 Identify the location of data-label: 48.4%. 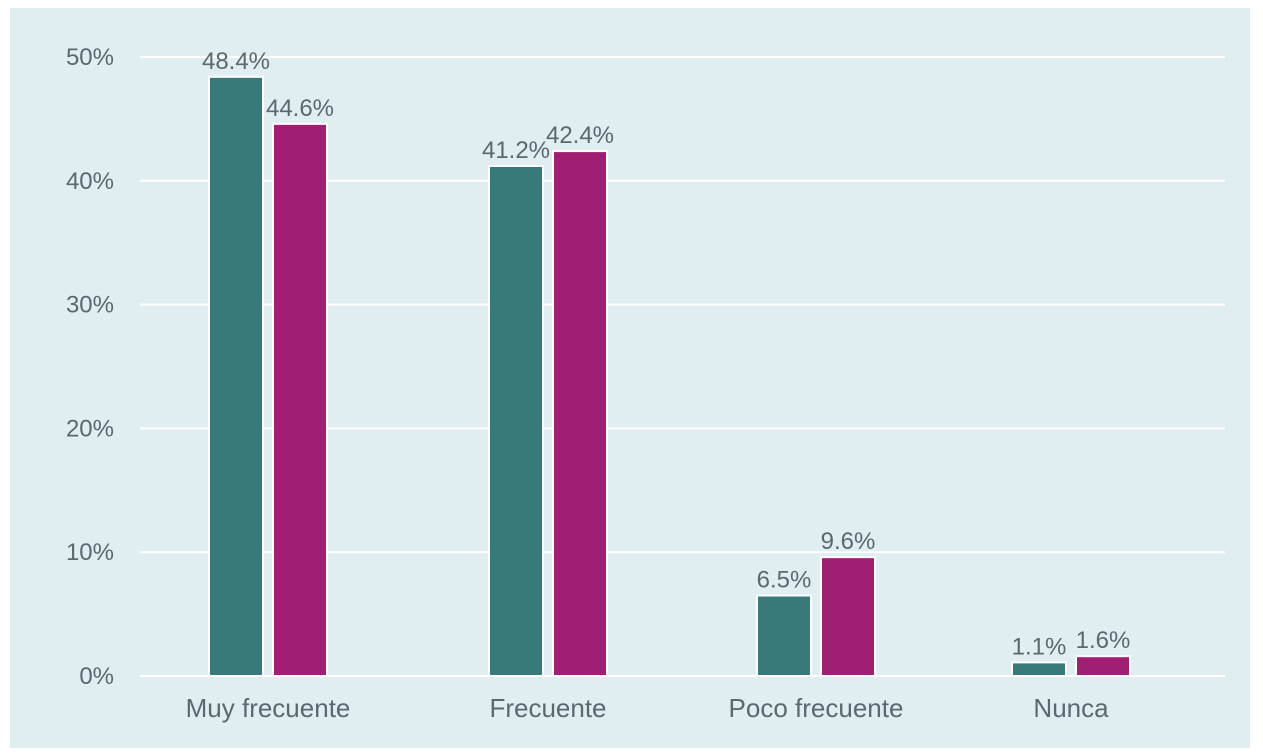
(236, 61).